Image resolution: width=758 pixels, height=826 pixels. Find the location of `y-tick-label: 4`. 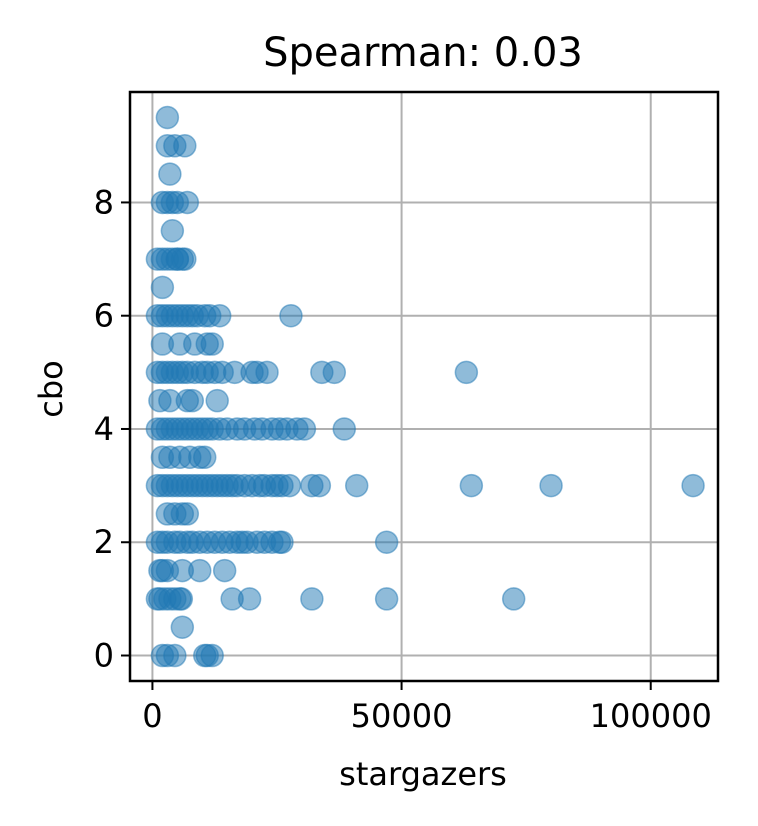

y-tick-label: 4 is located at coordinates (104, 429).